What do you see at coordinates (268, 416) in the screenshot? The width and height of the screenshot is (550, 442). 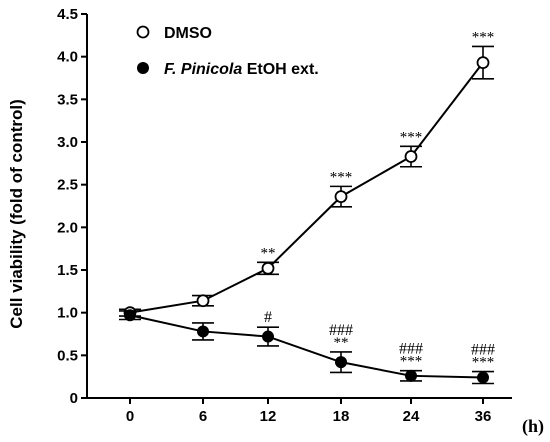 I see `x-tick-label: 12` at bounding box center [268, 416].